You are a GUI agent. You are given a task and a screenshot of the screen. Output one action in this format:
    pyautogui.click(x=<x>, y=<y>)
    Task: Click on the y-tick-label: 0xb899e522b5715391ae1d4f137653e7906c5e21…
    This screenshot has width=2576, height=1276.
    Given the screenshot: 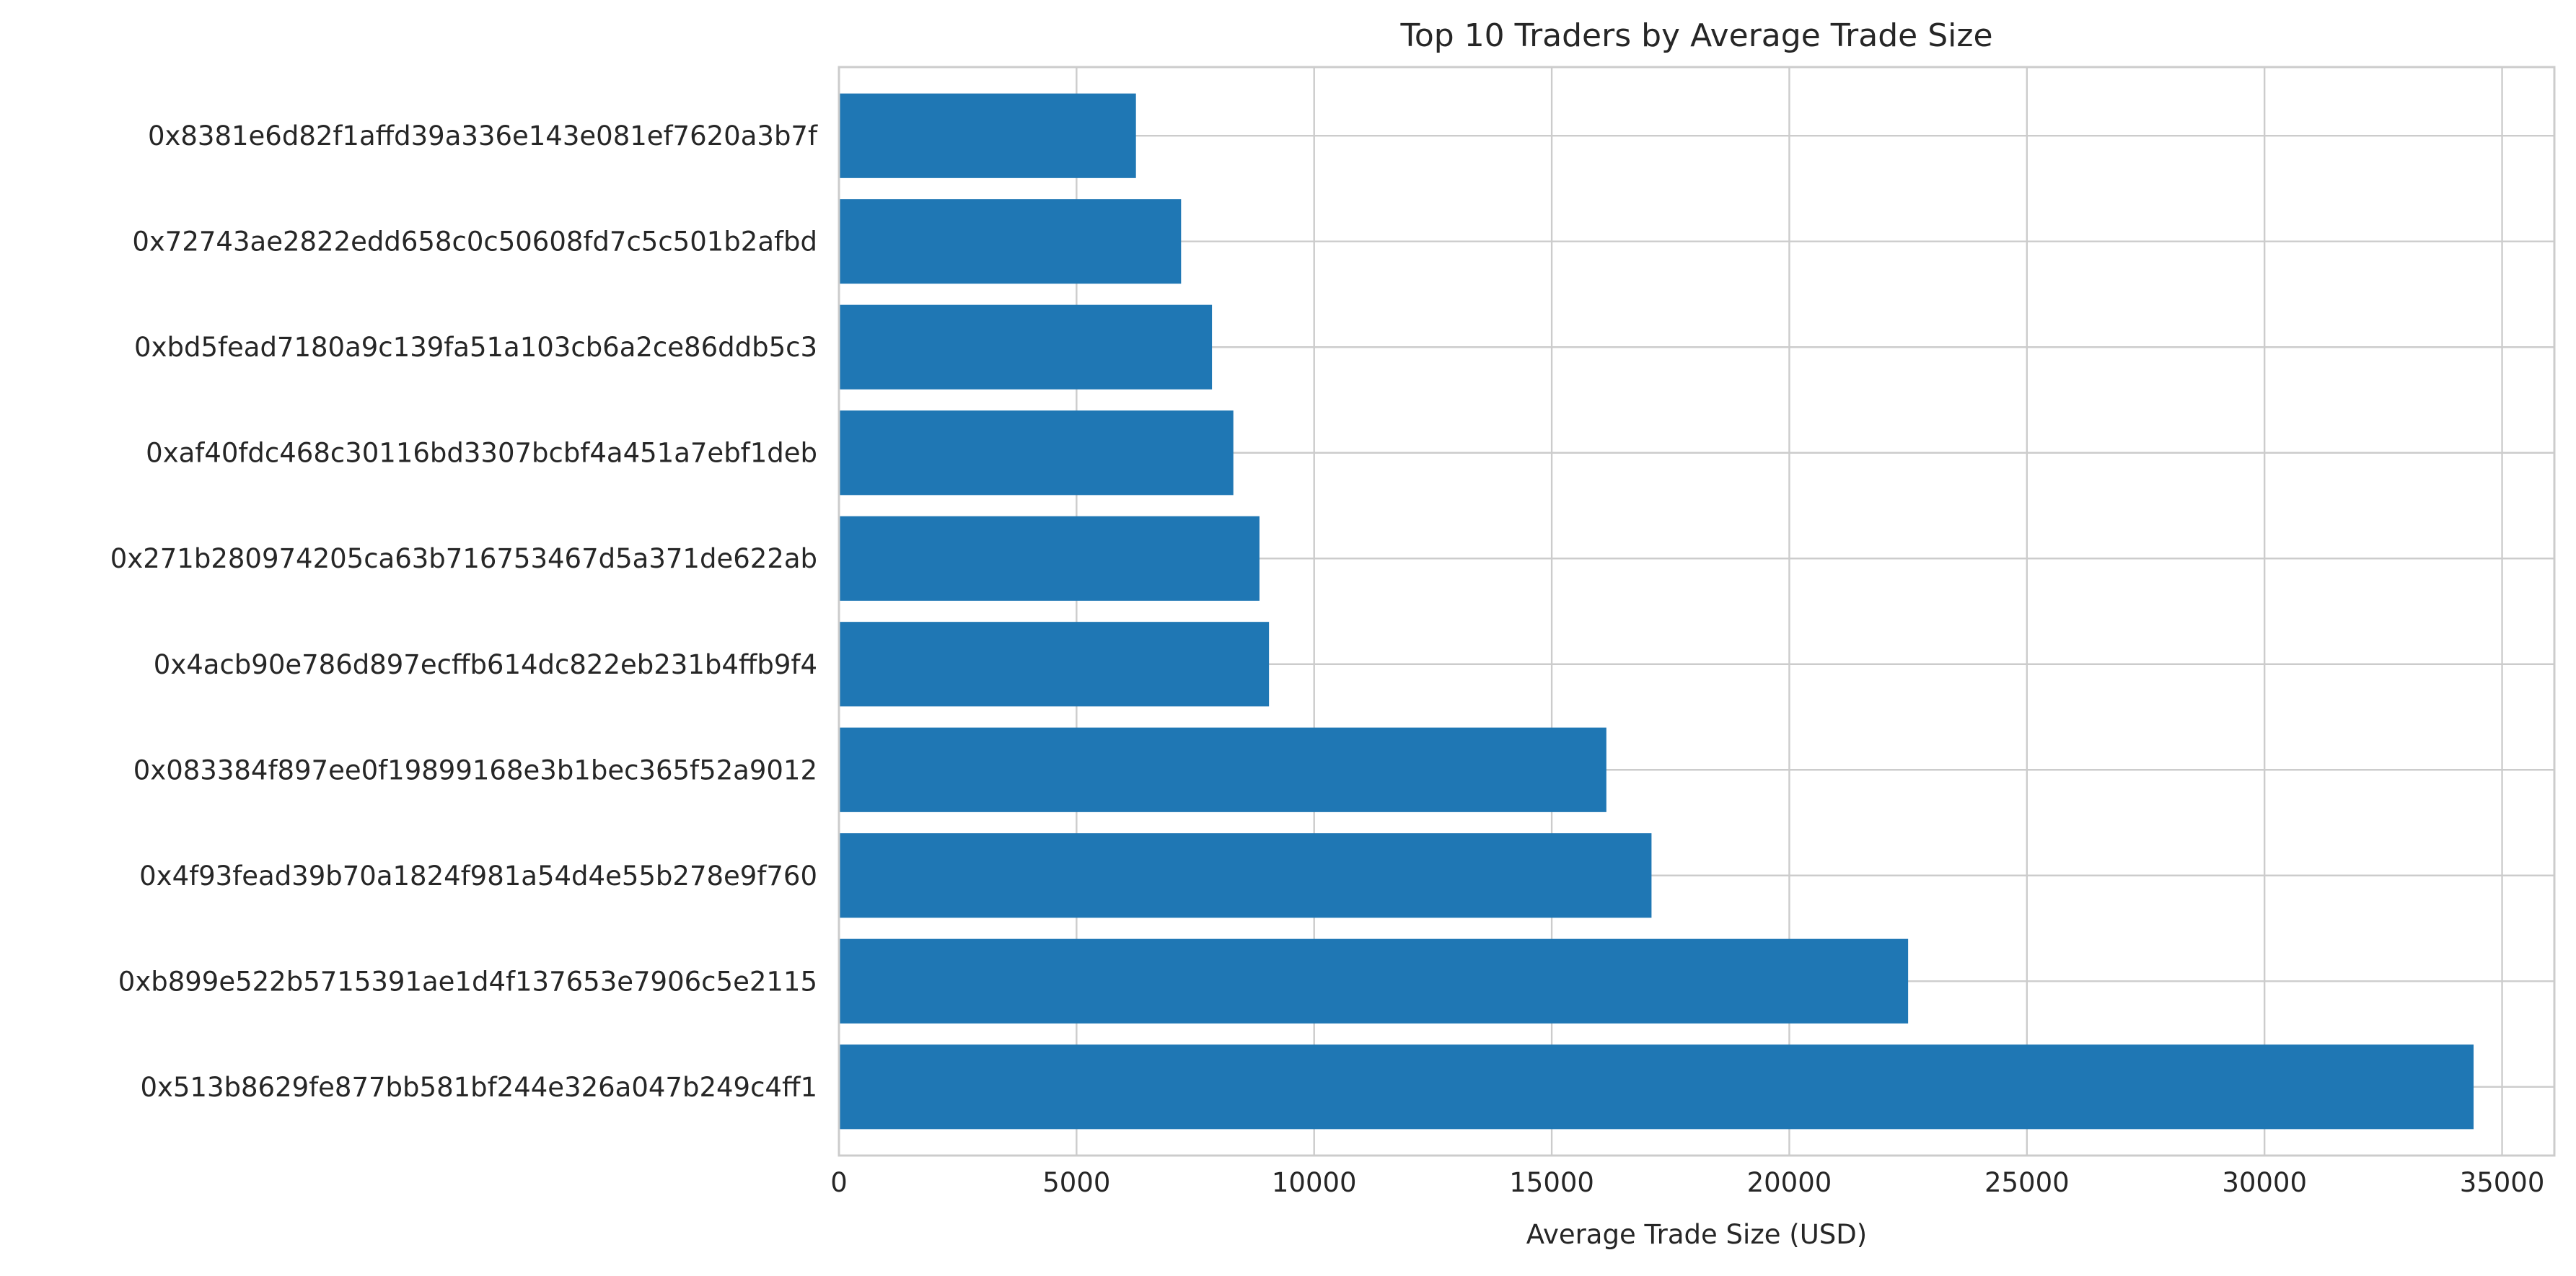 What is the action you would take?
    pyautogui.click(x=467, y=982)
    